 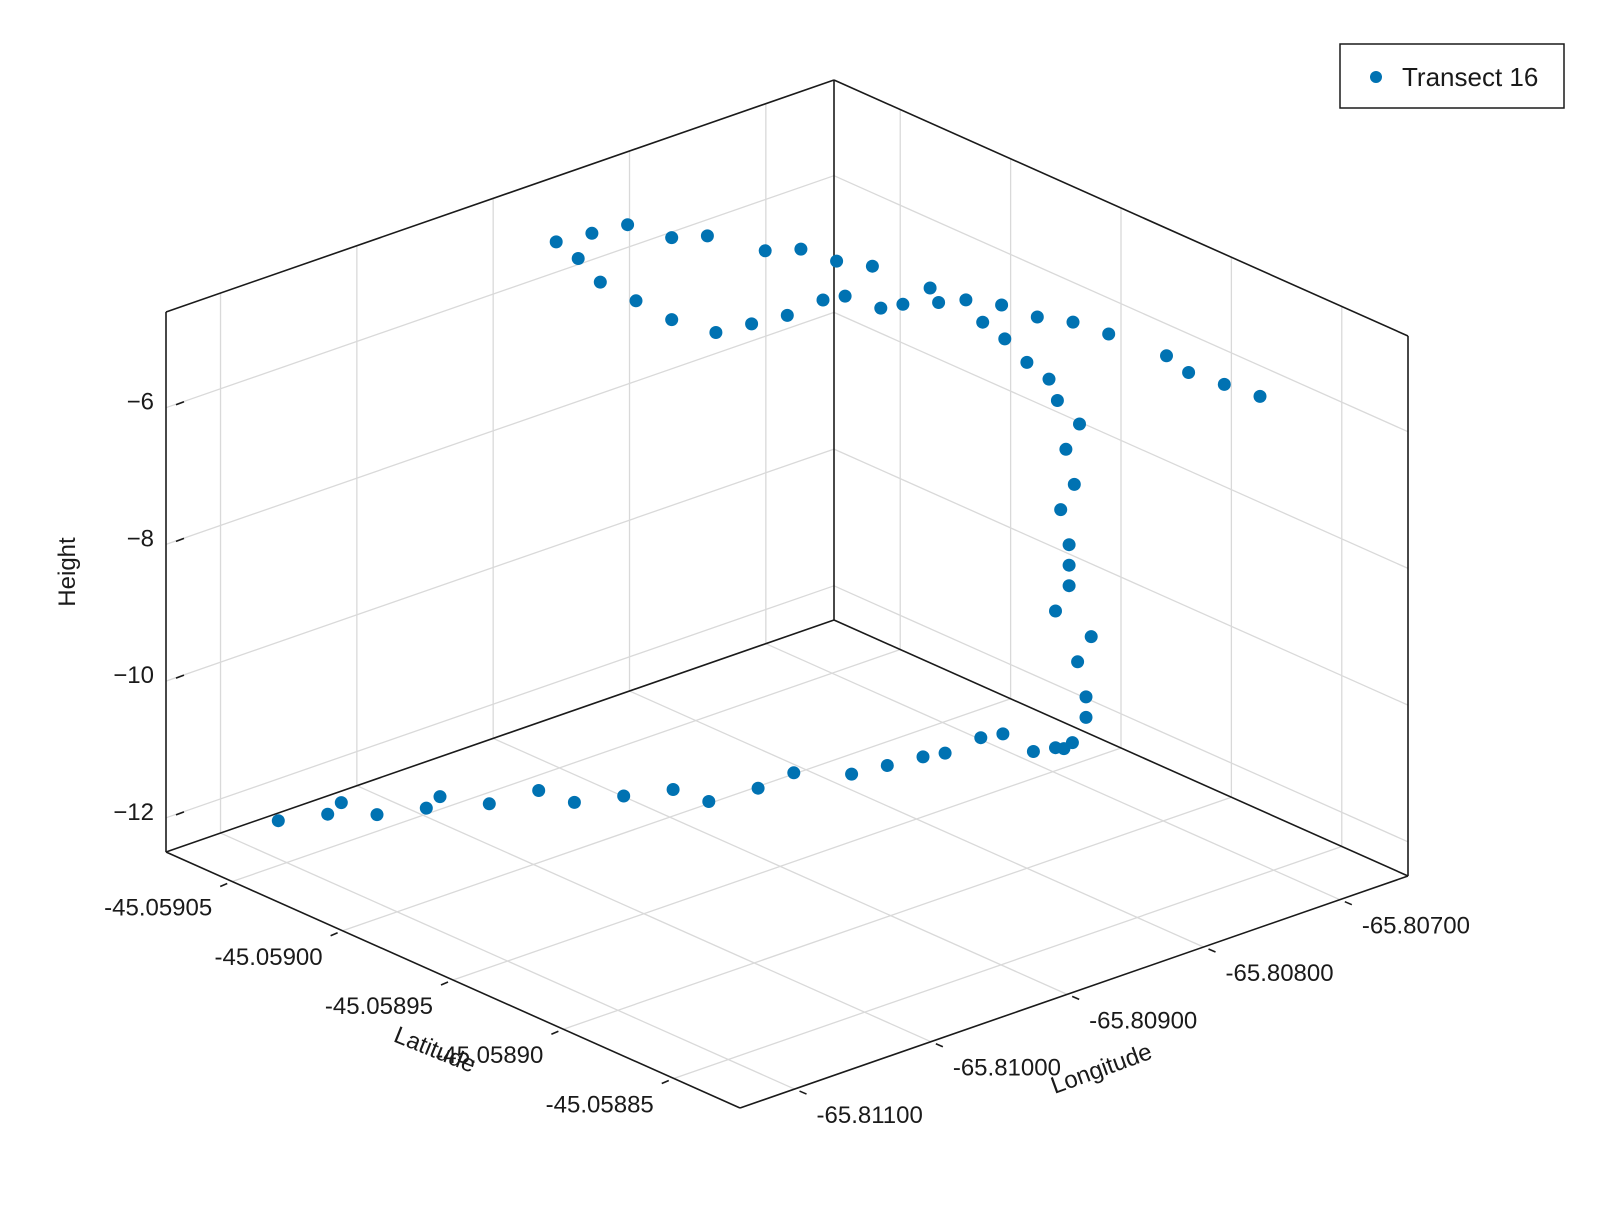 I want to click on y-tick-label: -65.80800, so click(x=1280, y=973).